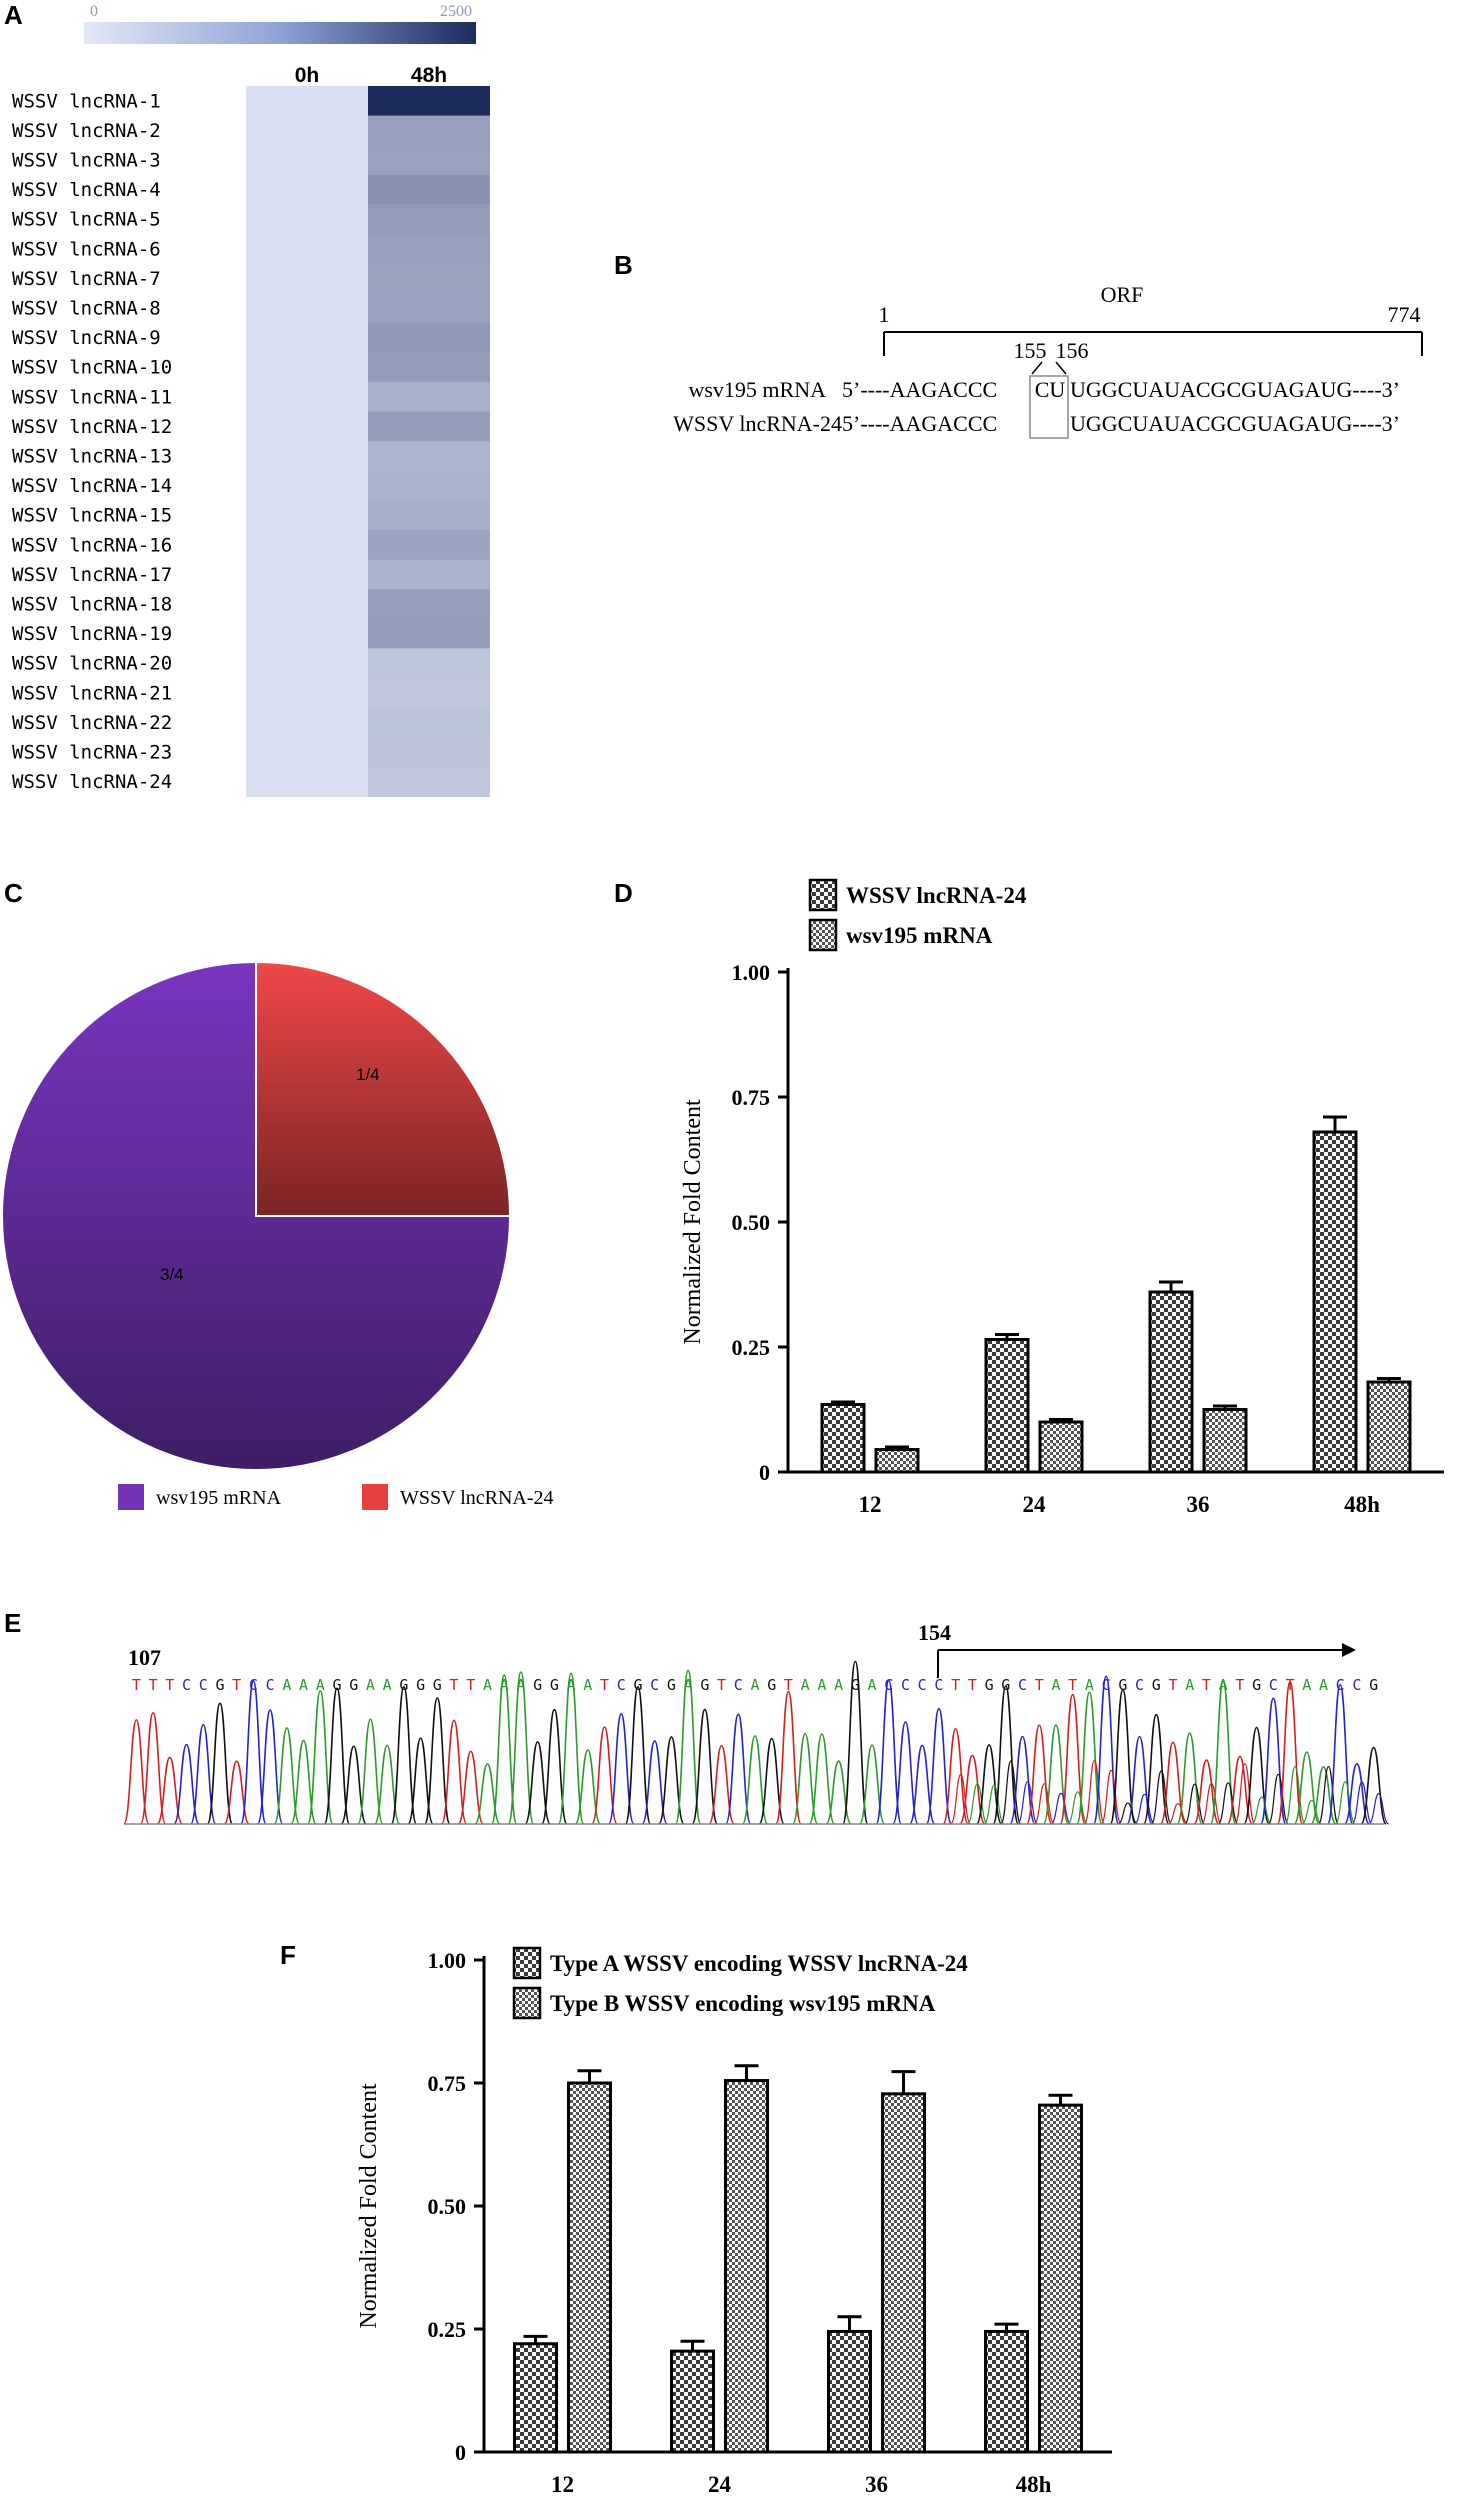 This screenshot has height=2500, width=1470. I want to click on row2-name: WSSV lncRNA-24, so click(757, 423).